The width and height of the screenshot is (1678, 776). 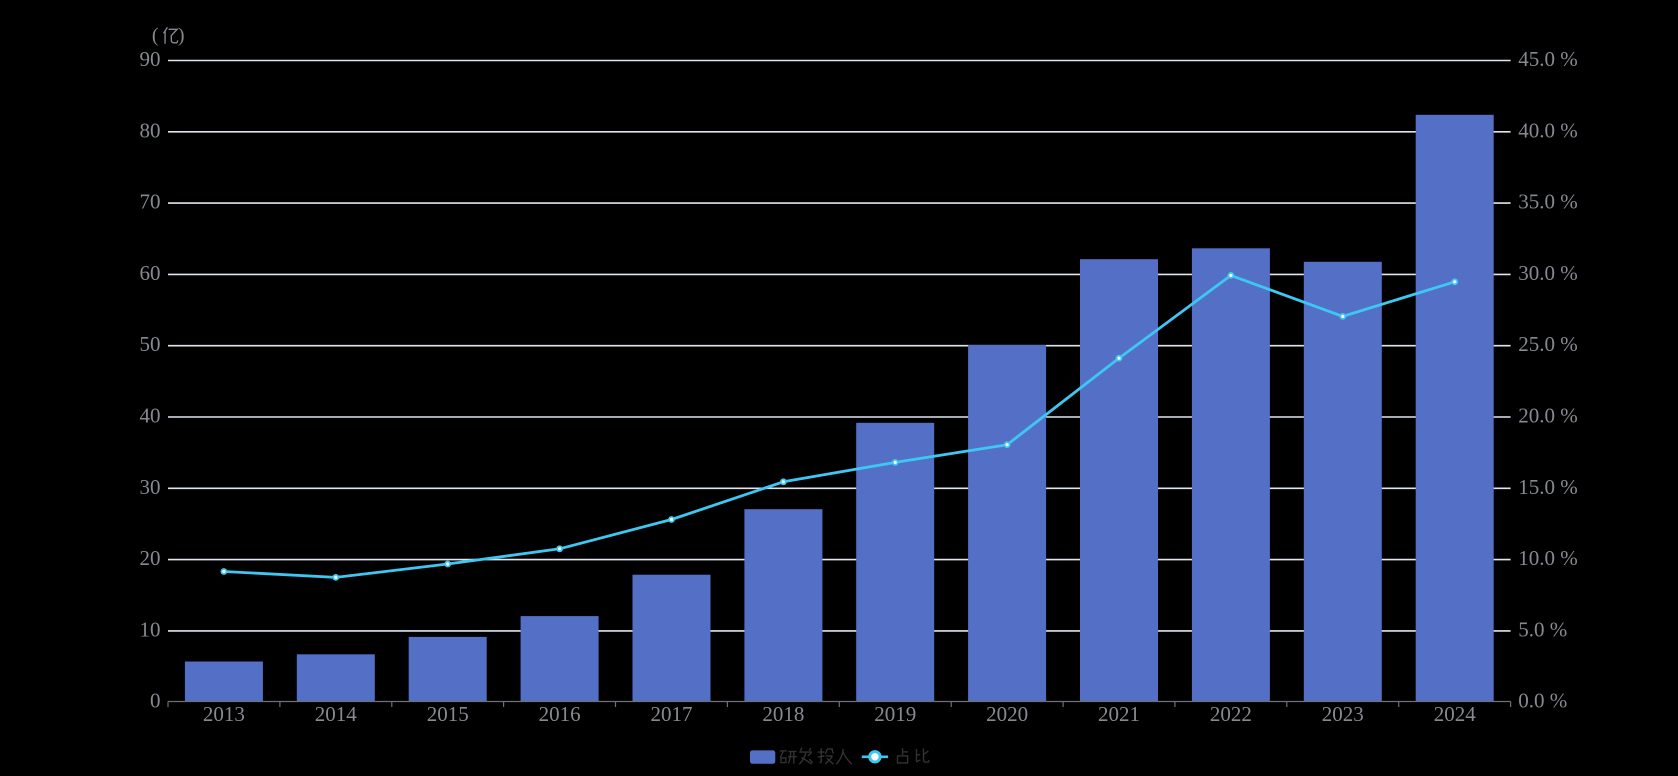 I want to click on svg-text: 2019, so click(x=895, y=714).